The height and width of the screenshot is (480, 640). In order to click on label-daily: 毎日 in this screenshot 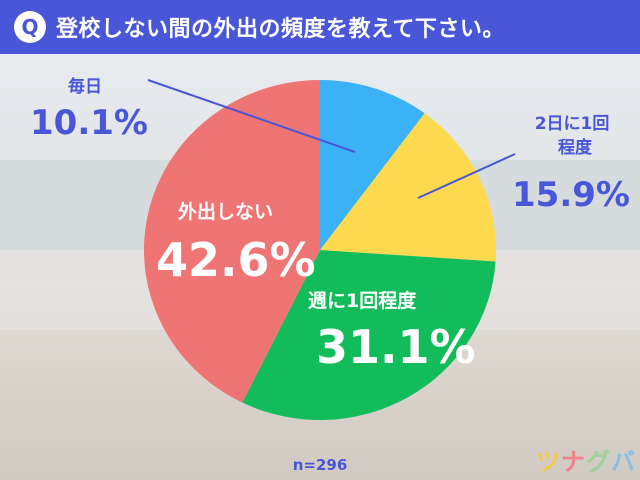, I will do `click(85, 86)`.